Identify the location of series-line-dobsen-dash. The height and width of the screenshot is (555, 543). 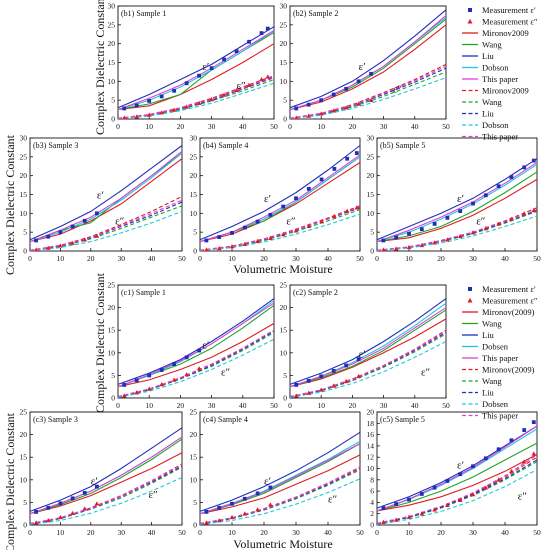
(280, 502).